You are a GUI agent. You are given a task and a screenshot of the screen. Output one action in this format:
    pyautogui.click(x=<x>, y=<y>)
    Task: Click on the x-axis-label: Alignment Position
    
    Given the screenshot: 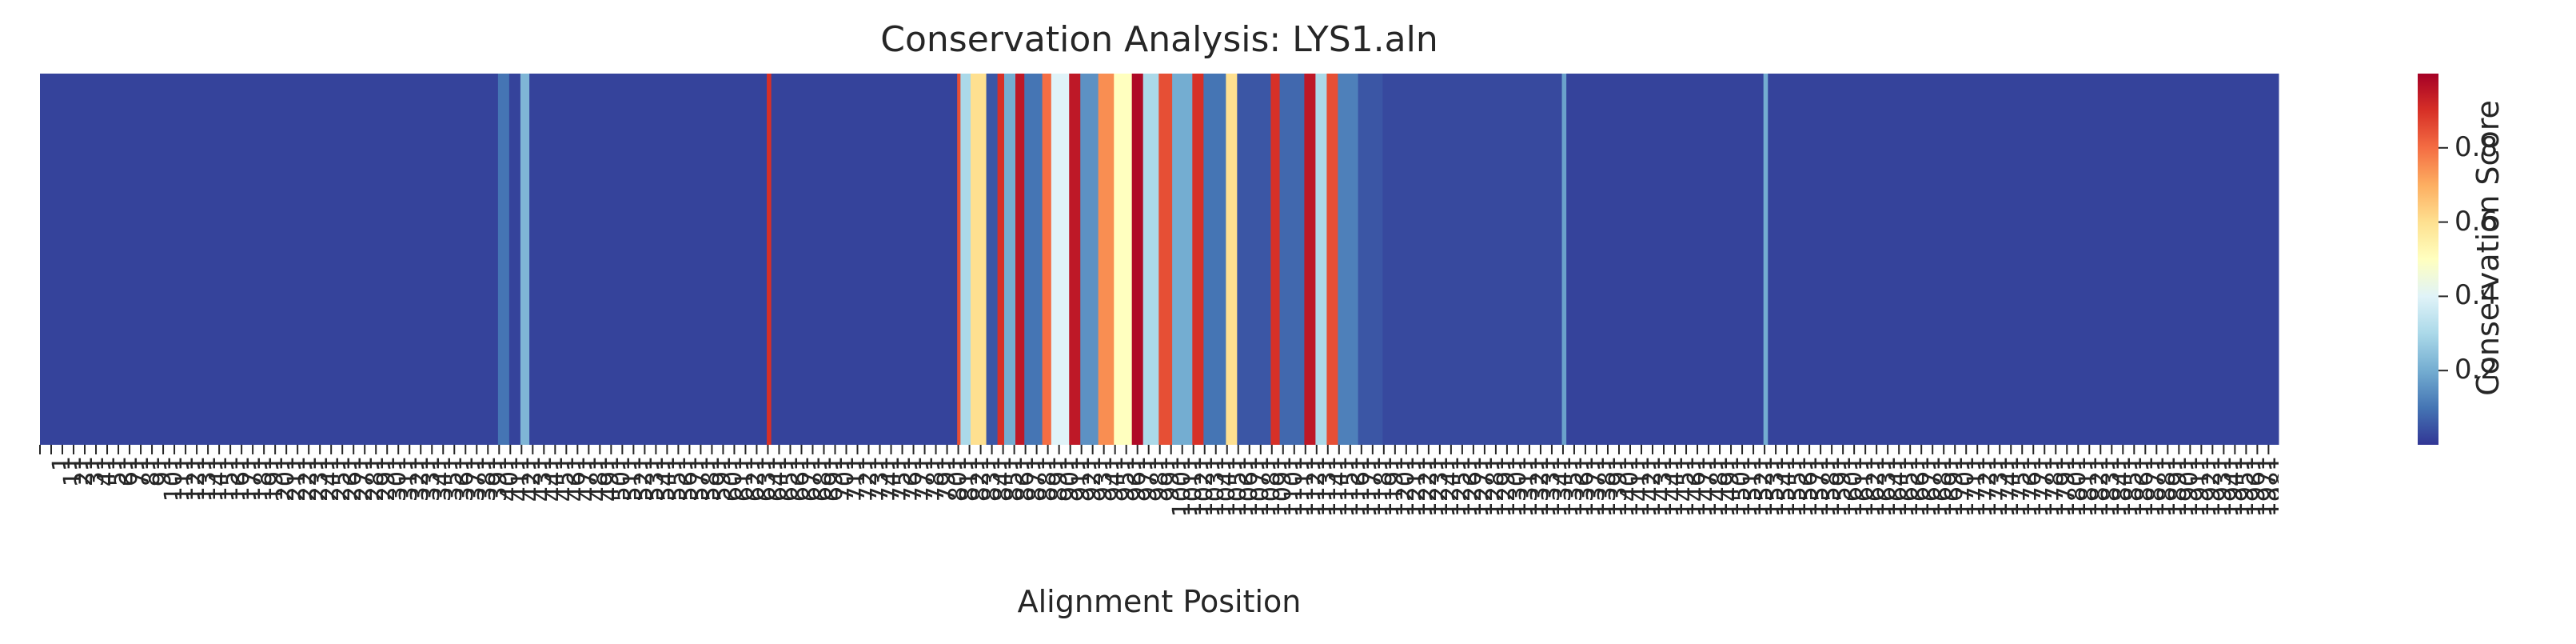 What is the action you would take?
    pyautogui.click(x=1159, y=601)
    